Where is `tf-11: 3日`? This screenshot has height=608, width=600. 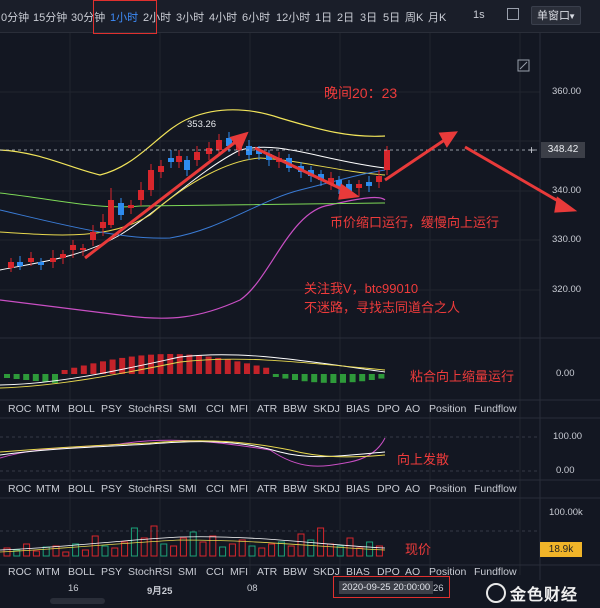
tf-11: 3日 is located at coordinates (369, 18).